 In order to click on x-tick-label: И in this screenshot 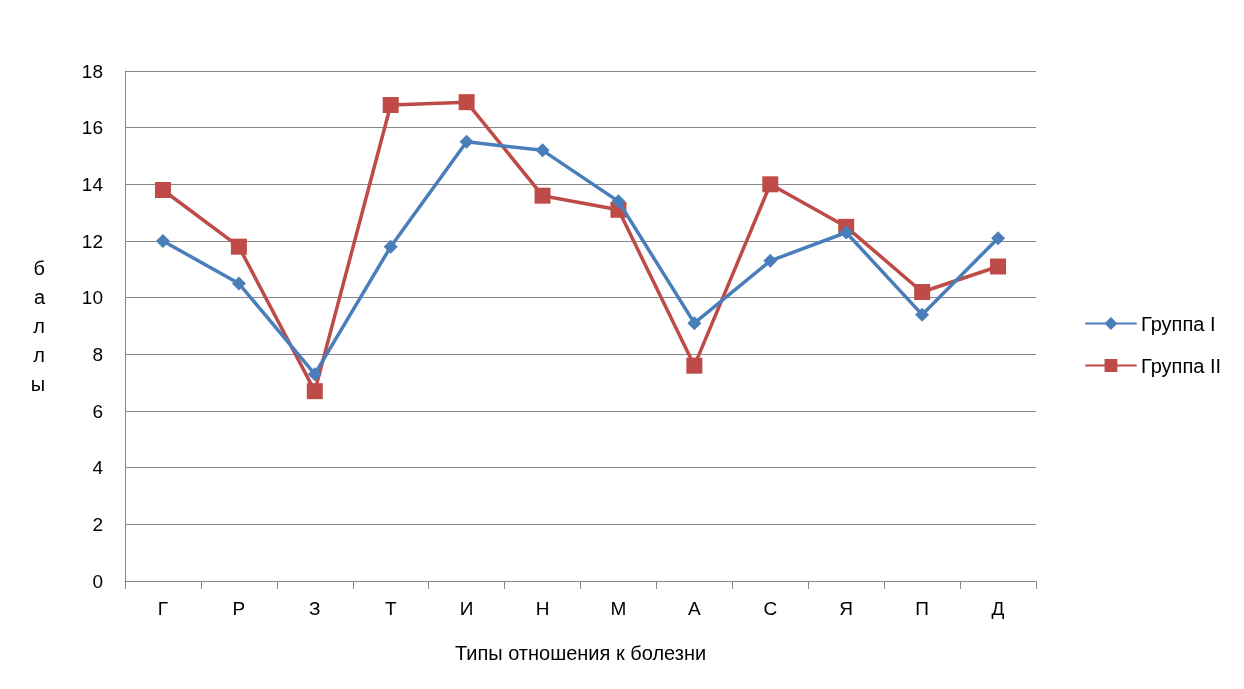, I will do `click(466, 608)`.